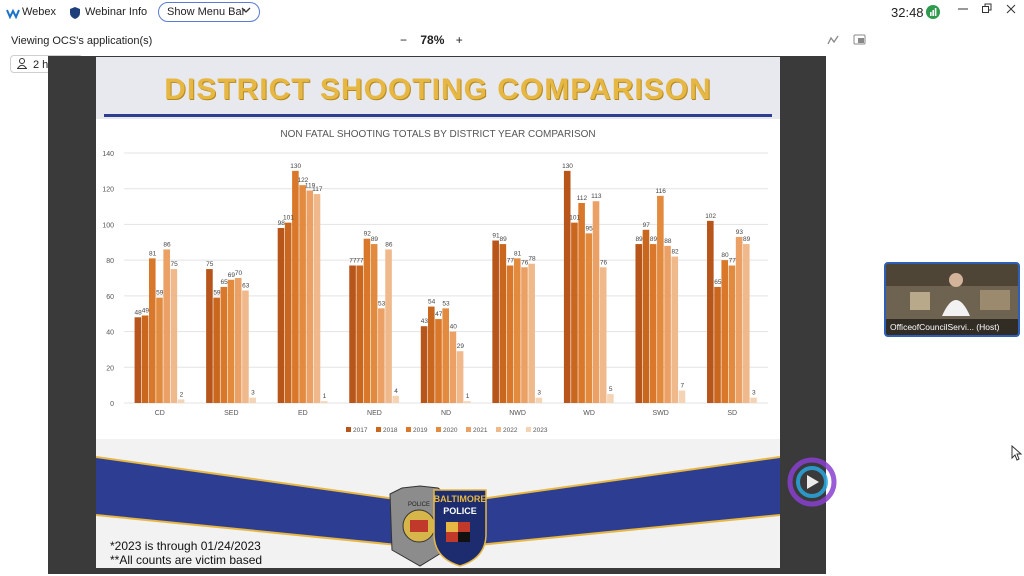 The height and width of the screenshot is (576, 1024). I want to click on bar-value-label: 122, so click(302, 180).